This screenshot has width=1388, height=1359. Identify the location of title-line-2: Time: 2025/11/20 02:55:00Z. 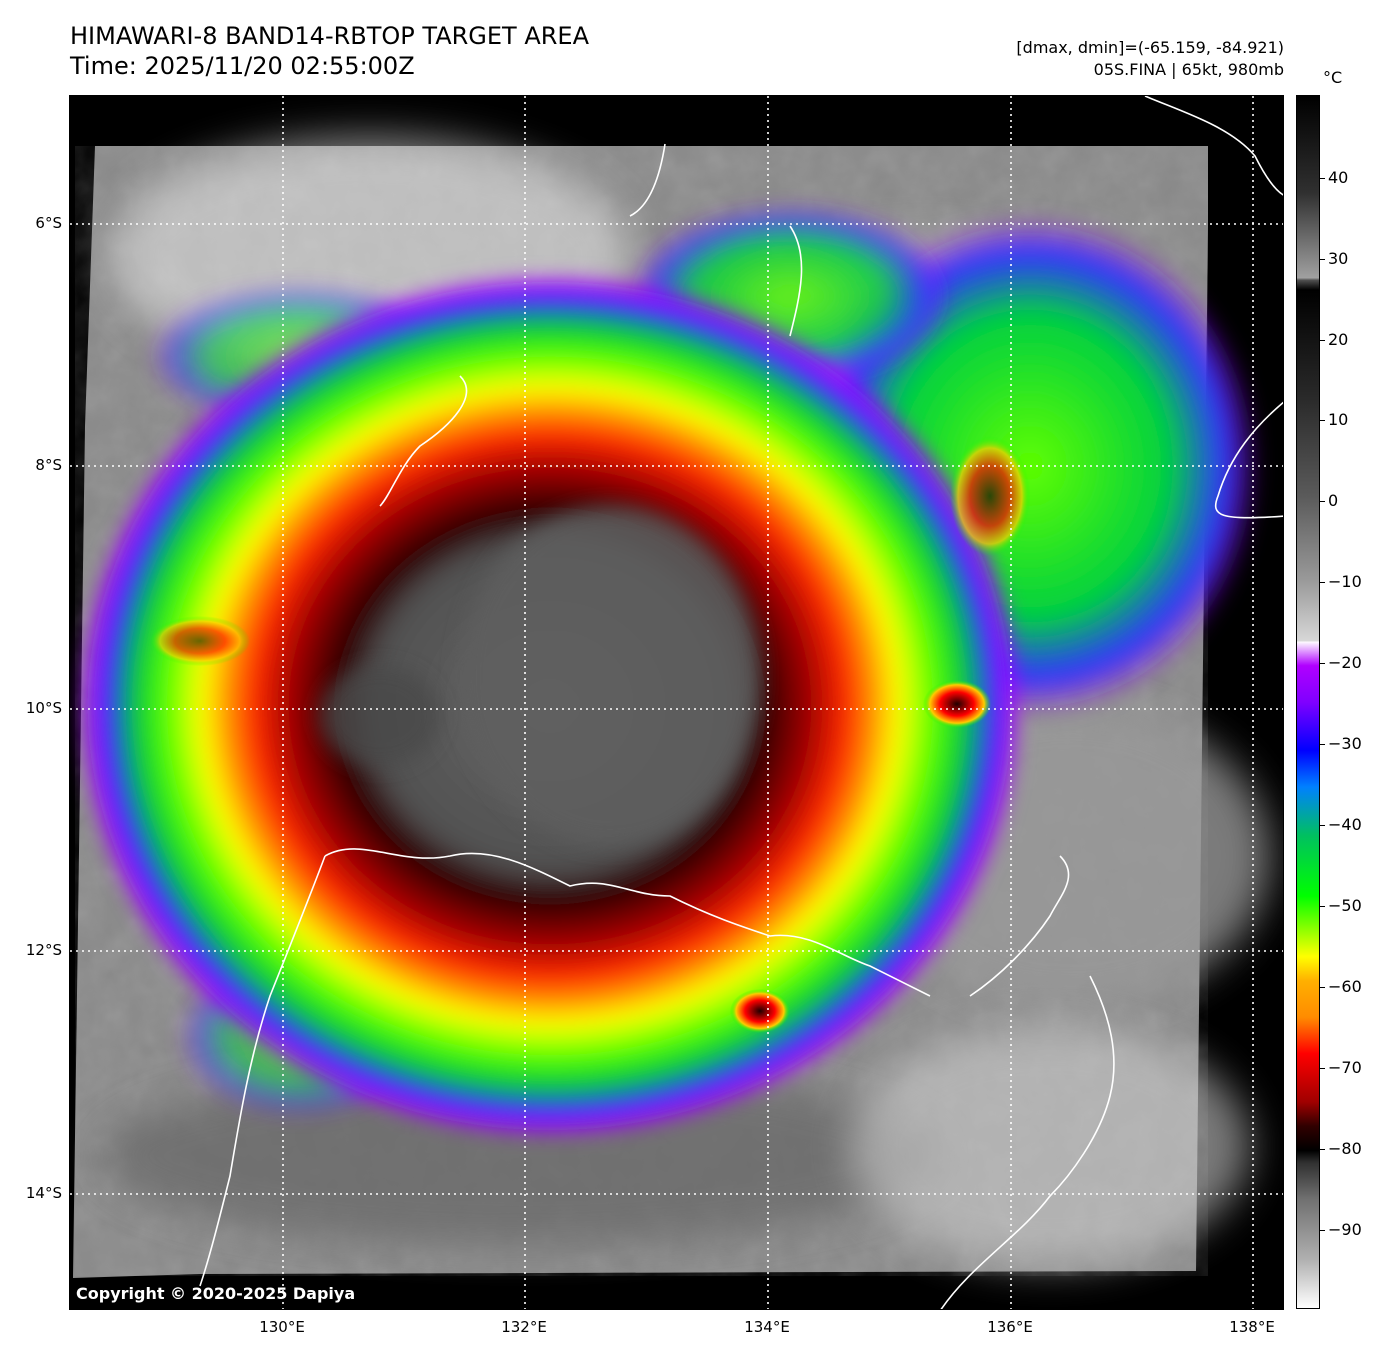
(242, 66).